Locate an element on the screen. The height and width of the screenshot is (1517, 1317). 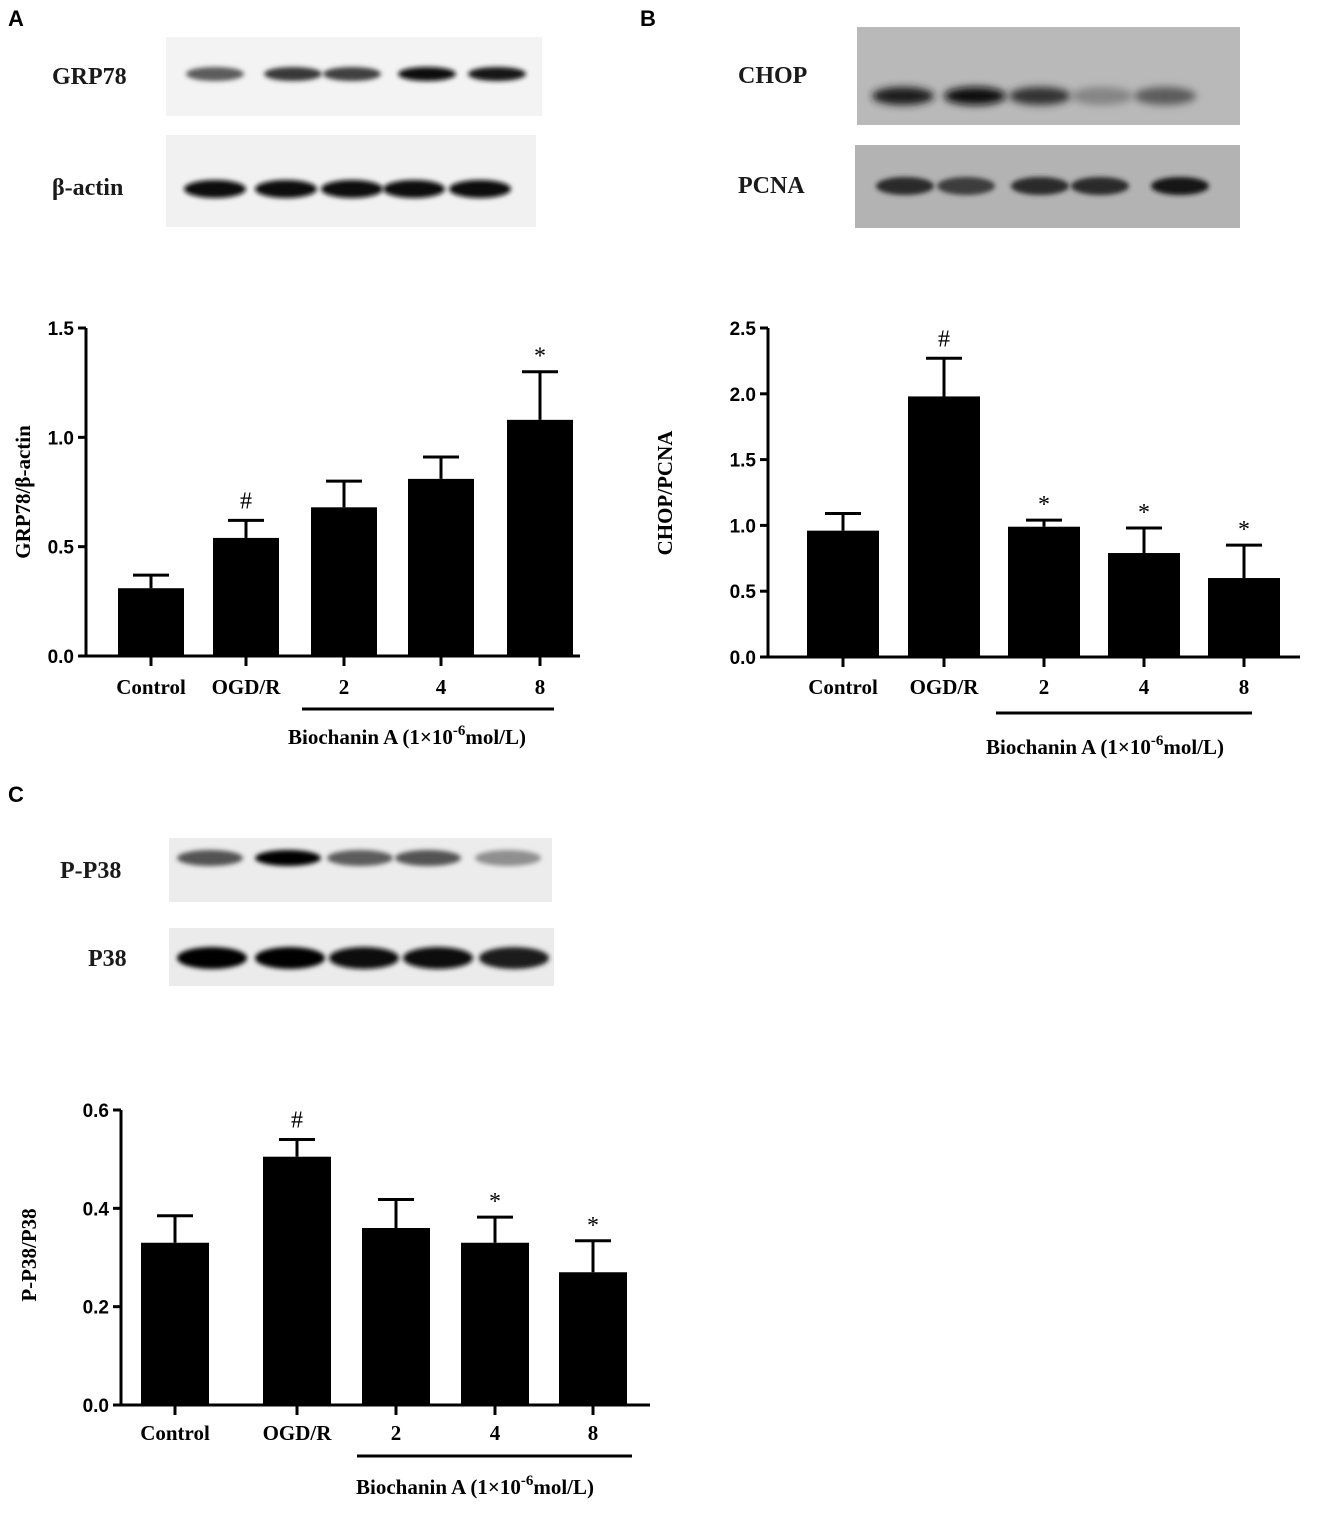
panel-letter: B is located at coordinates (648, 18).